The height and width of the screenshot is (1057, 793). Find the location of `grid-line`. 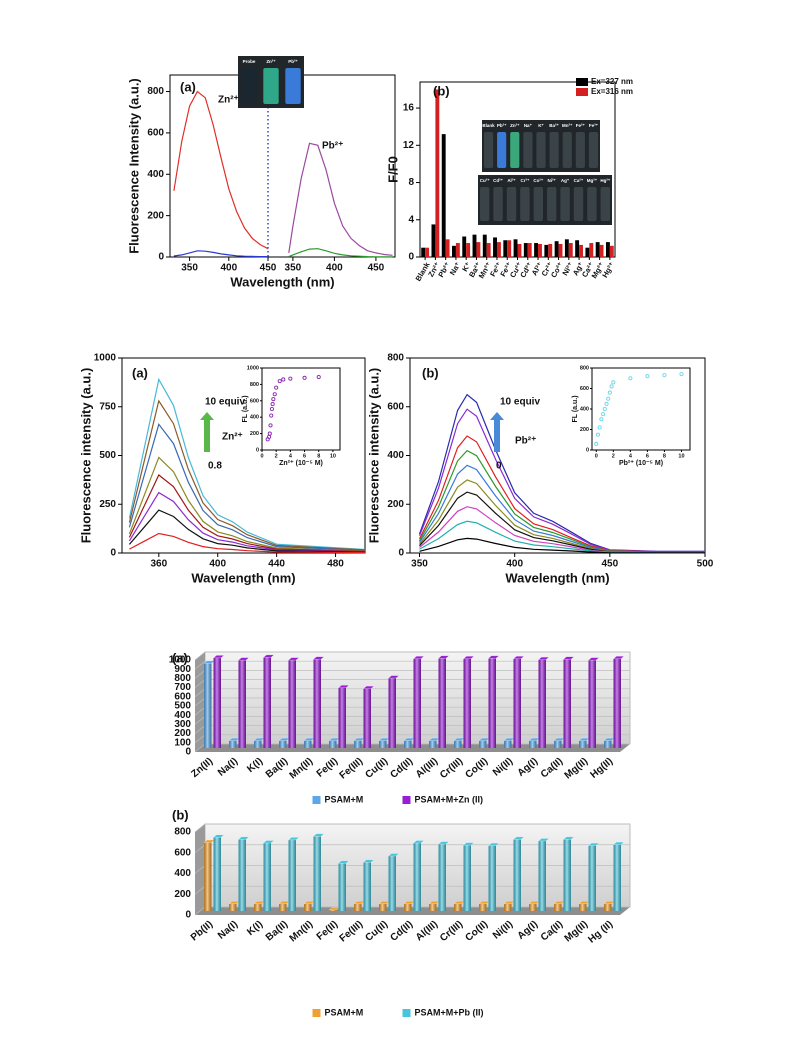

grid-line is located at coordinates (412, 656).